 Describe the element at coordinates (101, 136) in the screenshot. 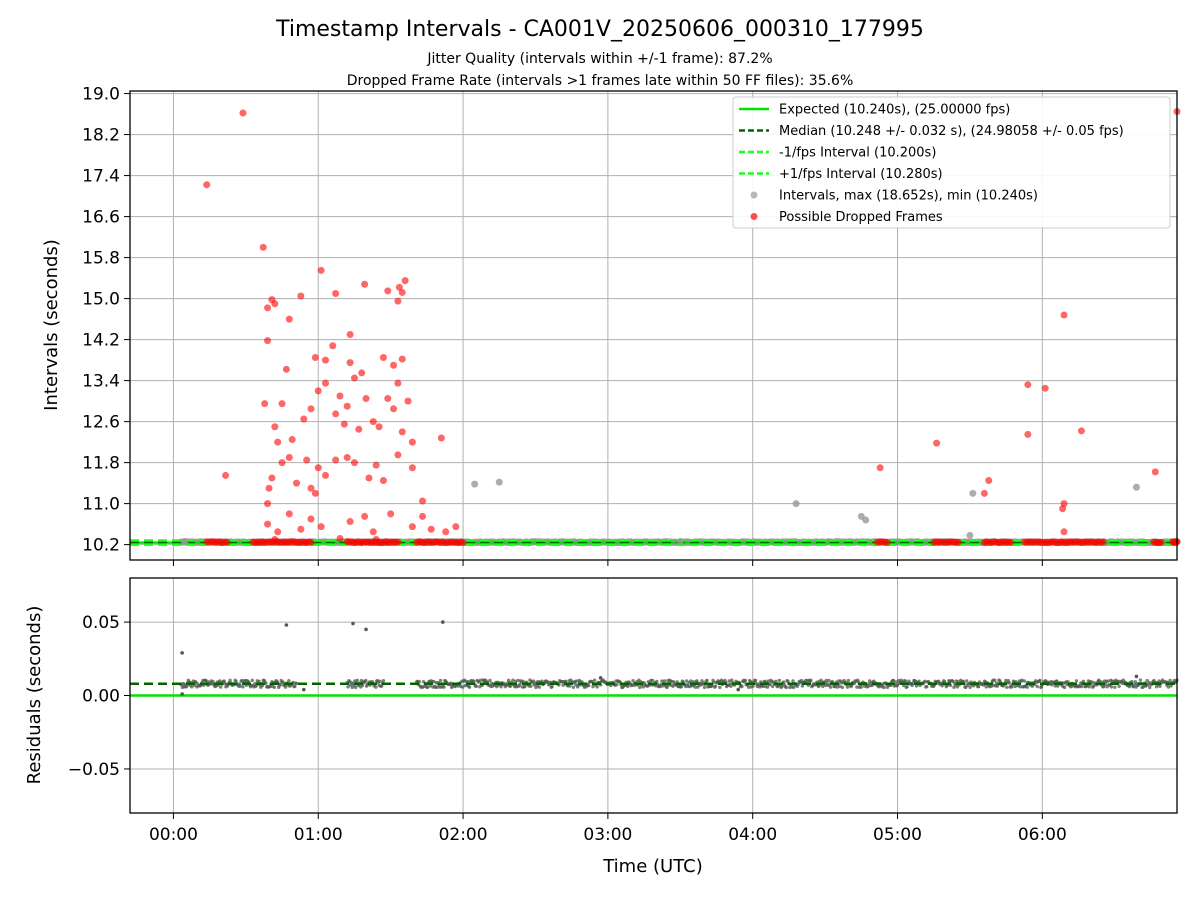

I see `top-y-tick-label-10: 18.2` at that location.